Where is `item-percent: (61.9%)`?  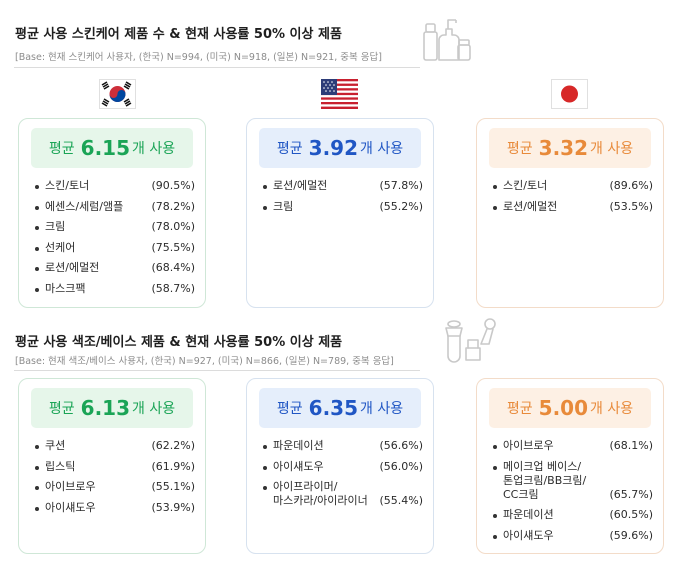 item-percent: (61.9%) is located at coordinates (173, 466).